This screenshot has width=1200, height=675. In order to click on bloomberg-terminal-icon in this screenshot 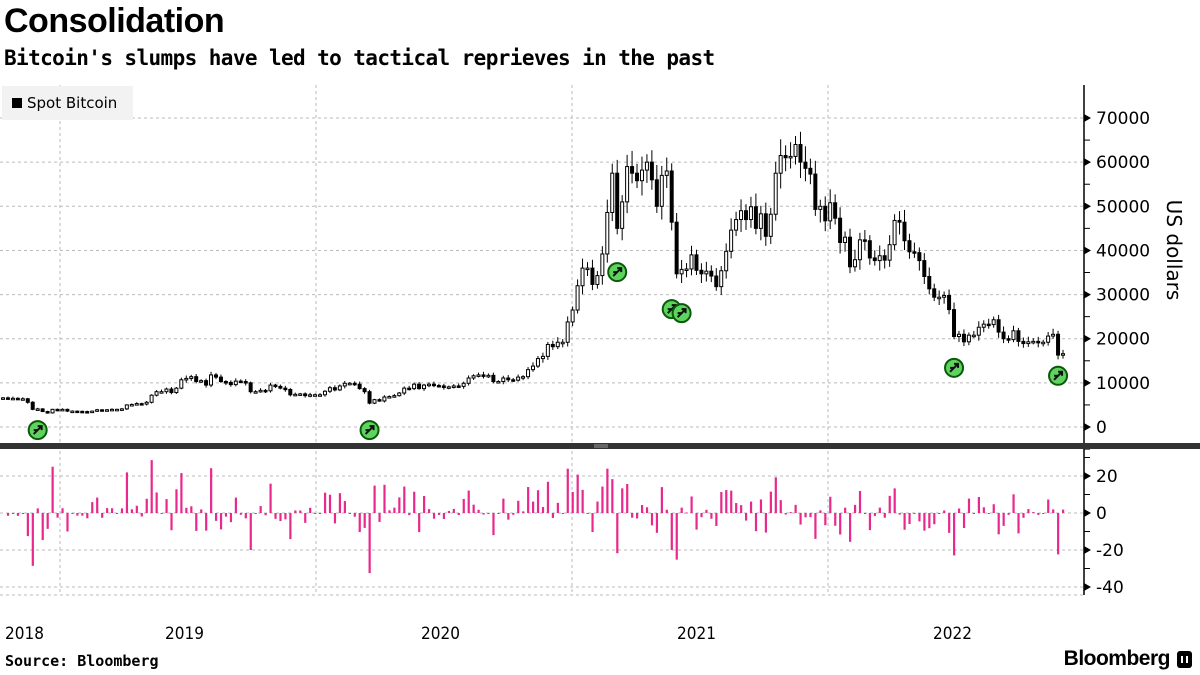, I will do `click(1184, 659)`.